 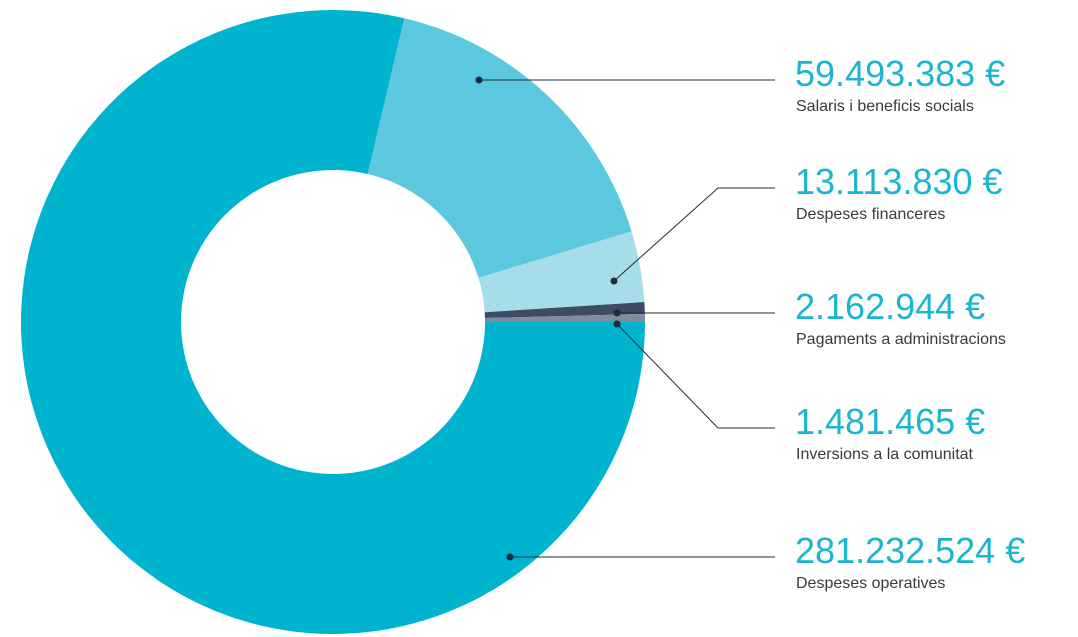 I want to click on value-label: 281.232.524 €, so click(x=910, y=550).